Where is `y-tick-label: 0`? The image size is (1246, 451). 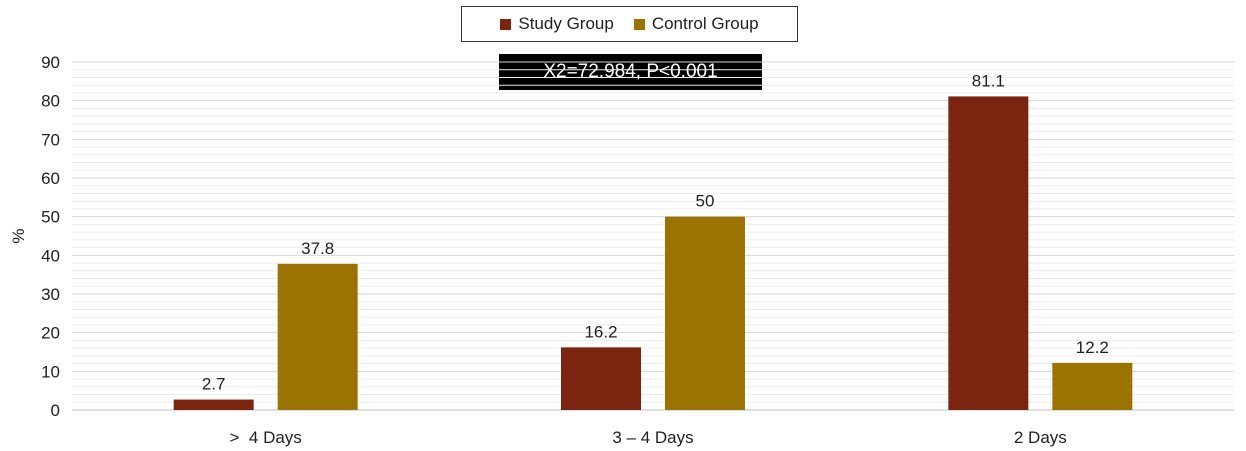 y-tick-label: 0 is located at coordinates (55, 410).